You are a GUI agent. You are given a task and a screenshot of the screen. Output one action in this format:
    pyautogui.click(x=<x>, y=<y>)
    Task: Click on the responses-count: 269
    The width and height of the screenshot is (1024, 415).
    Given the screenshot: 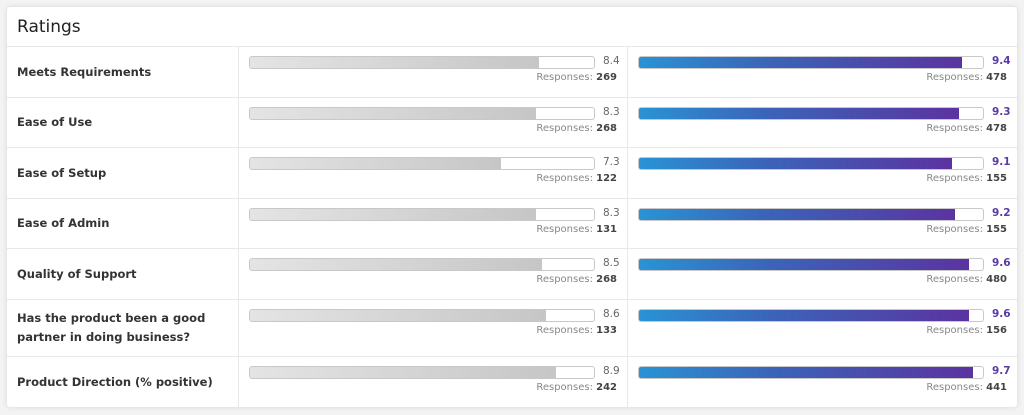 What is the action you would take?
    pyautogui.click(x=606, y=77)
    